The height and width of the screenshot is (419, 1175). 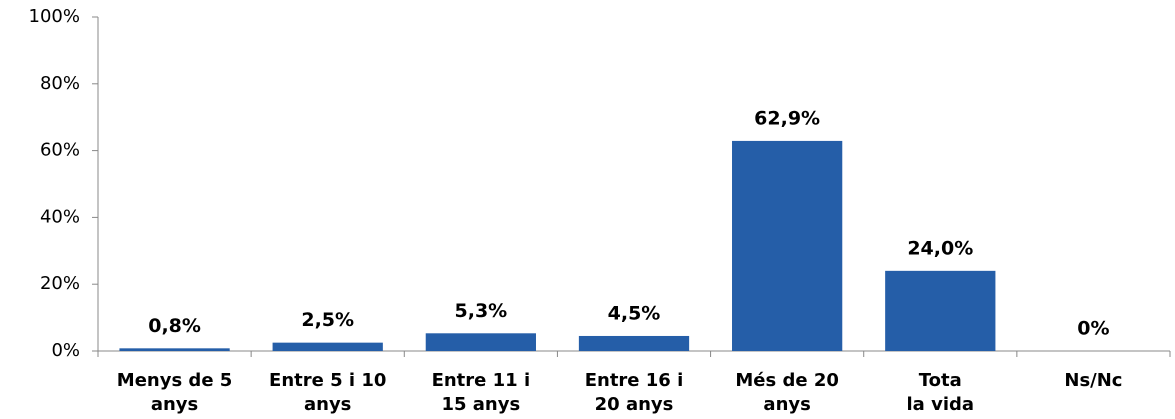 I want to click on x-tick-label: Menys de 5 anys, so click(x=174, y=392).